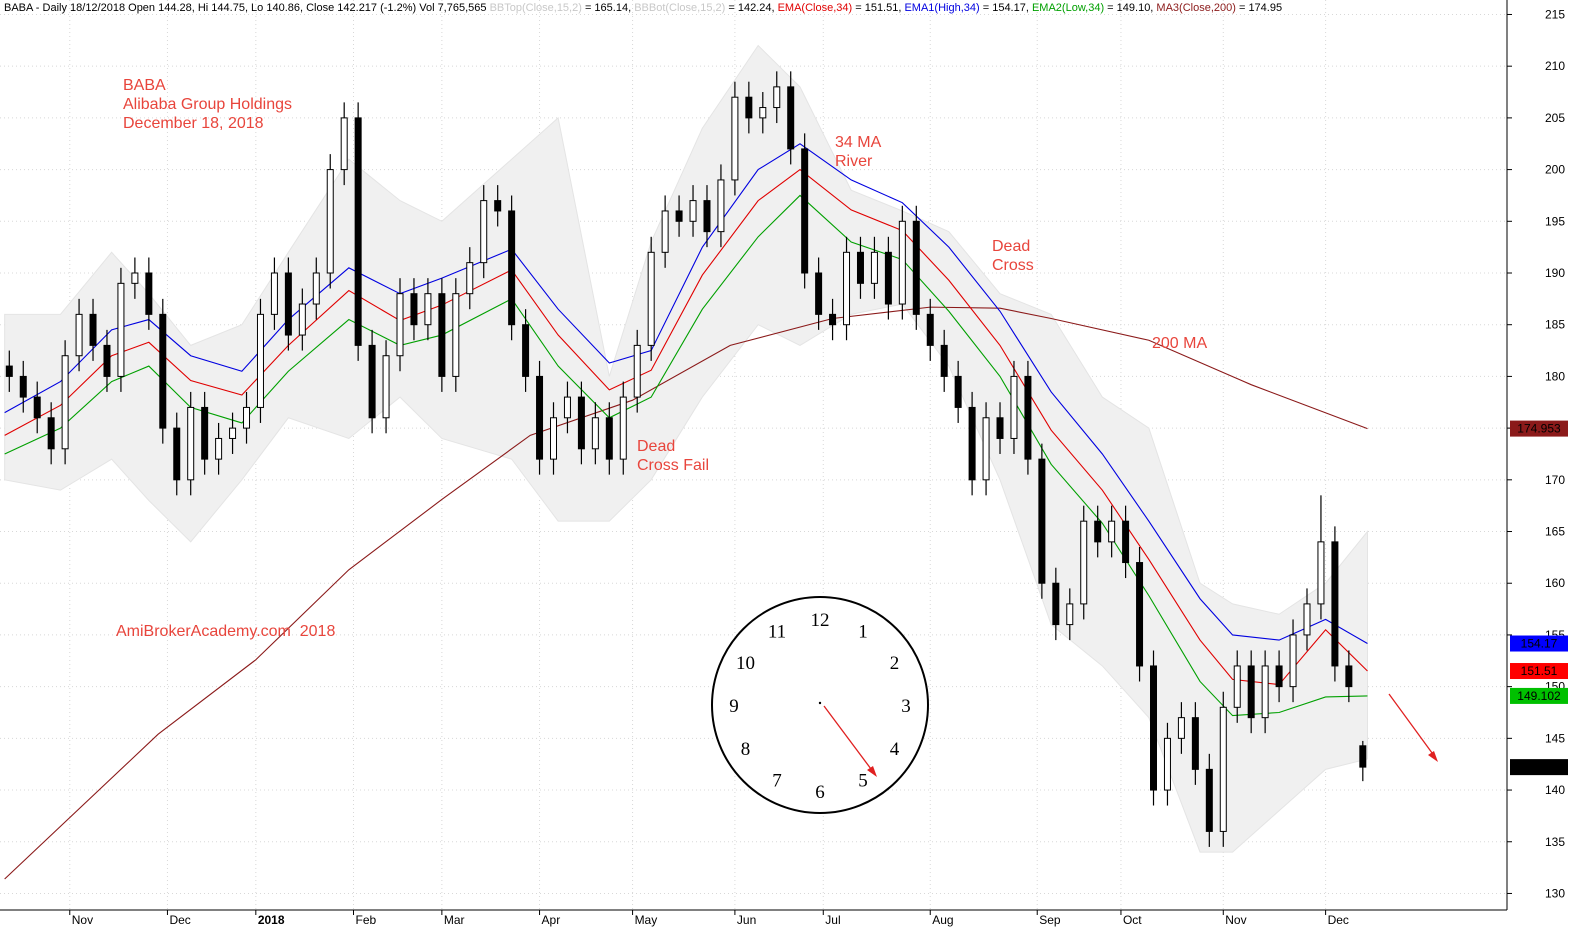 The width and height of the screenshot is (1580, 939). What do you see at coordinates (1433, 756) in the screenshot?
I see `arrow-head` at bounding box center [1433, 756].